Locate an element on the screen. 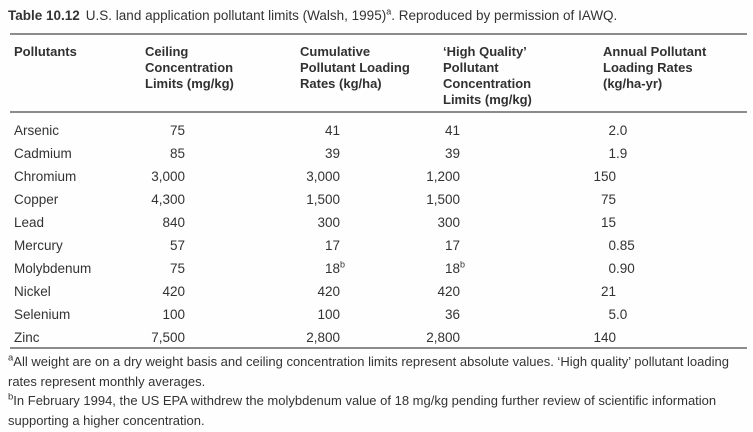 This screenshot has height=432, width=753. value-cell: 840 is located at coordinates (173, 222).